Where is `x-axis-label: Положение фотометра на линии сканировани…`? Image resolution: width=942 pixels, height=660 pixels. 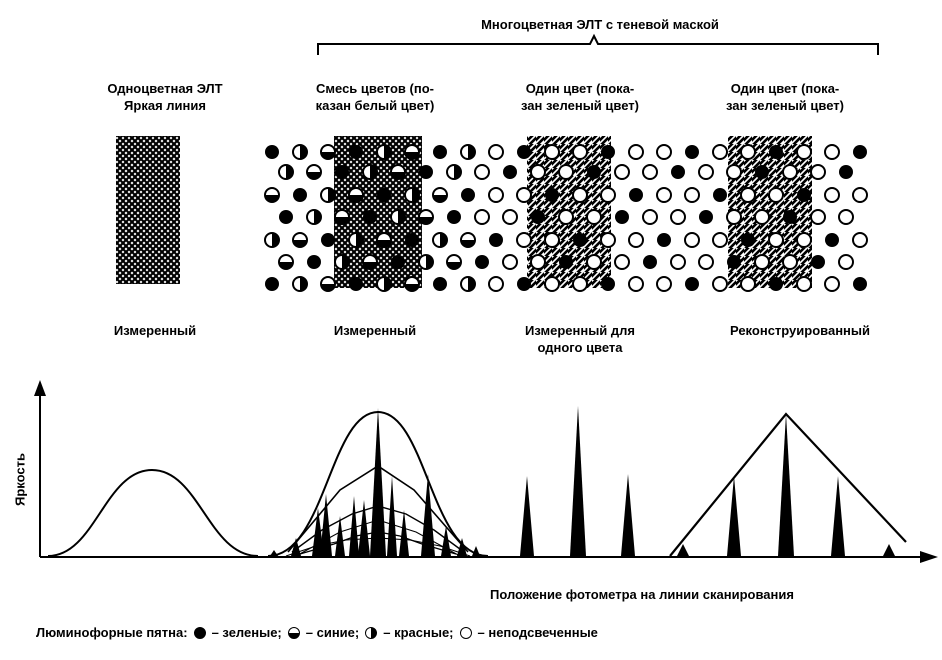
x-axis-label: Положение фотометра на линии сканировани… is located at coordinates (642, 594).